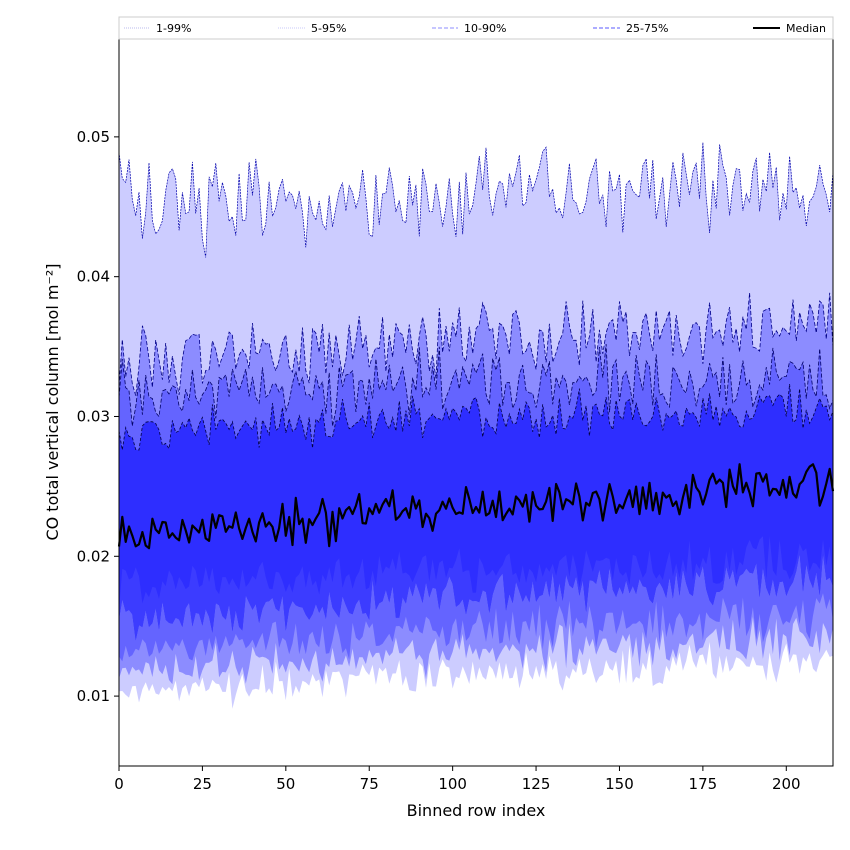 Image resolution: width=850 pixels, height=850 pixels. What do you see at coordinates (647, 28) in the screenshot?
I see `legend-label: 25-75%` at bounding box center [647, 28].